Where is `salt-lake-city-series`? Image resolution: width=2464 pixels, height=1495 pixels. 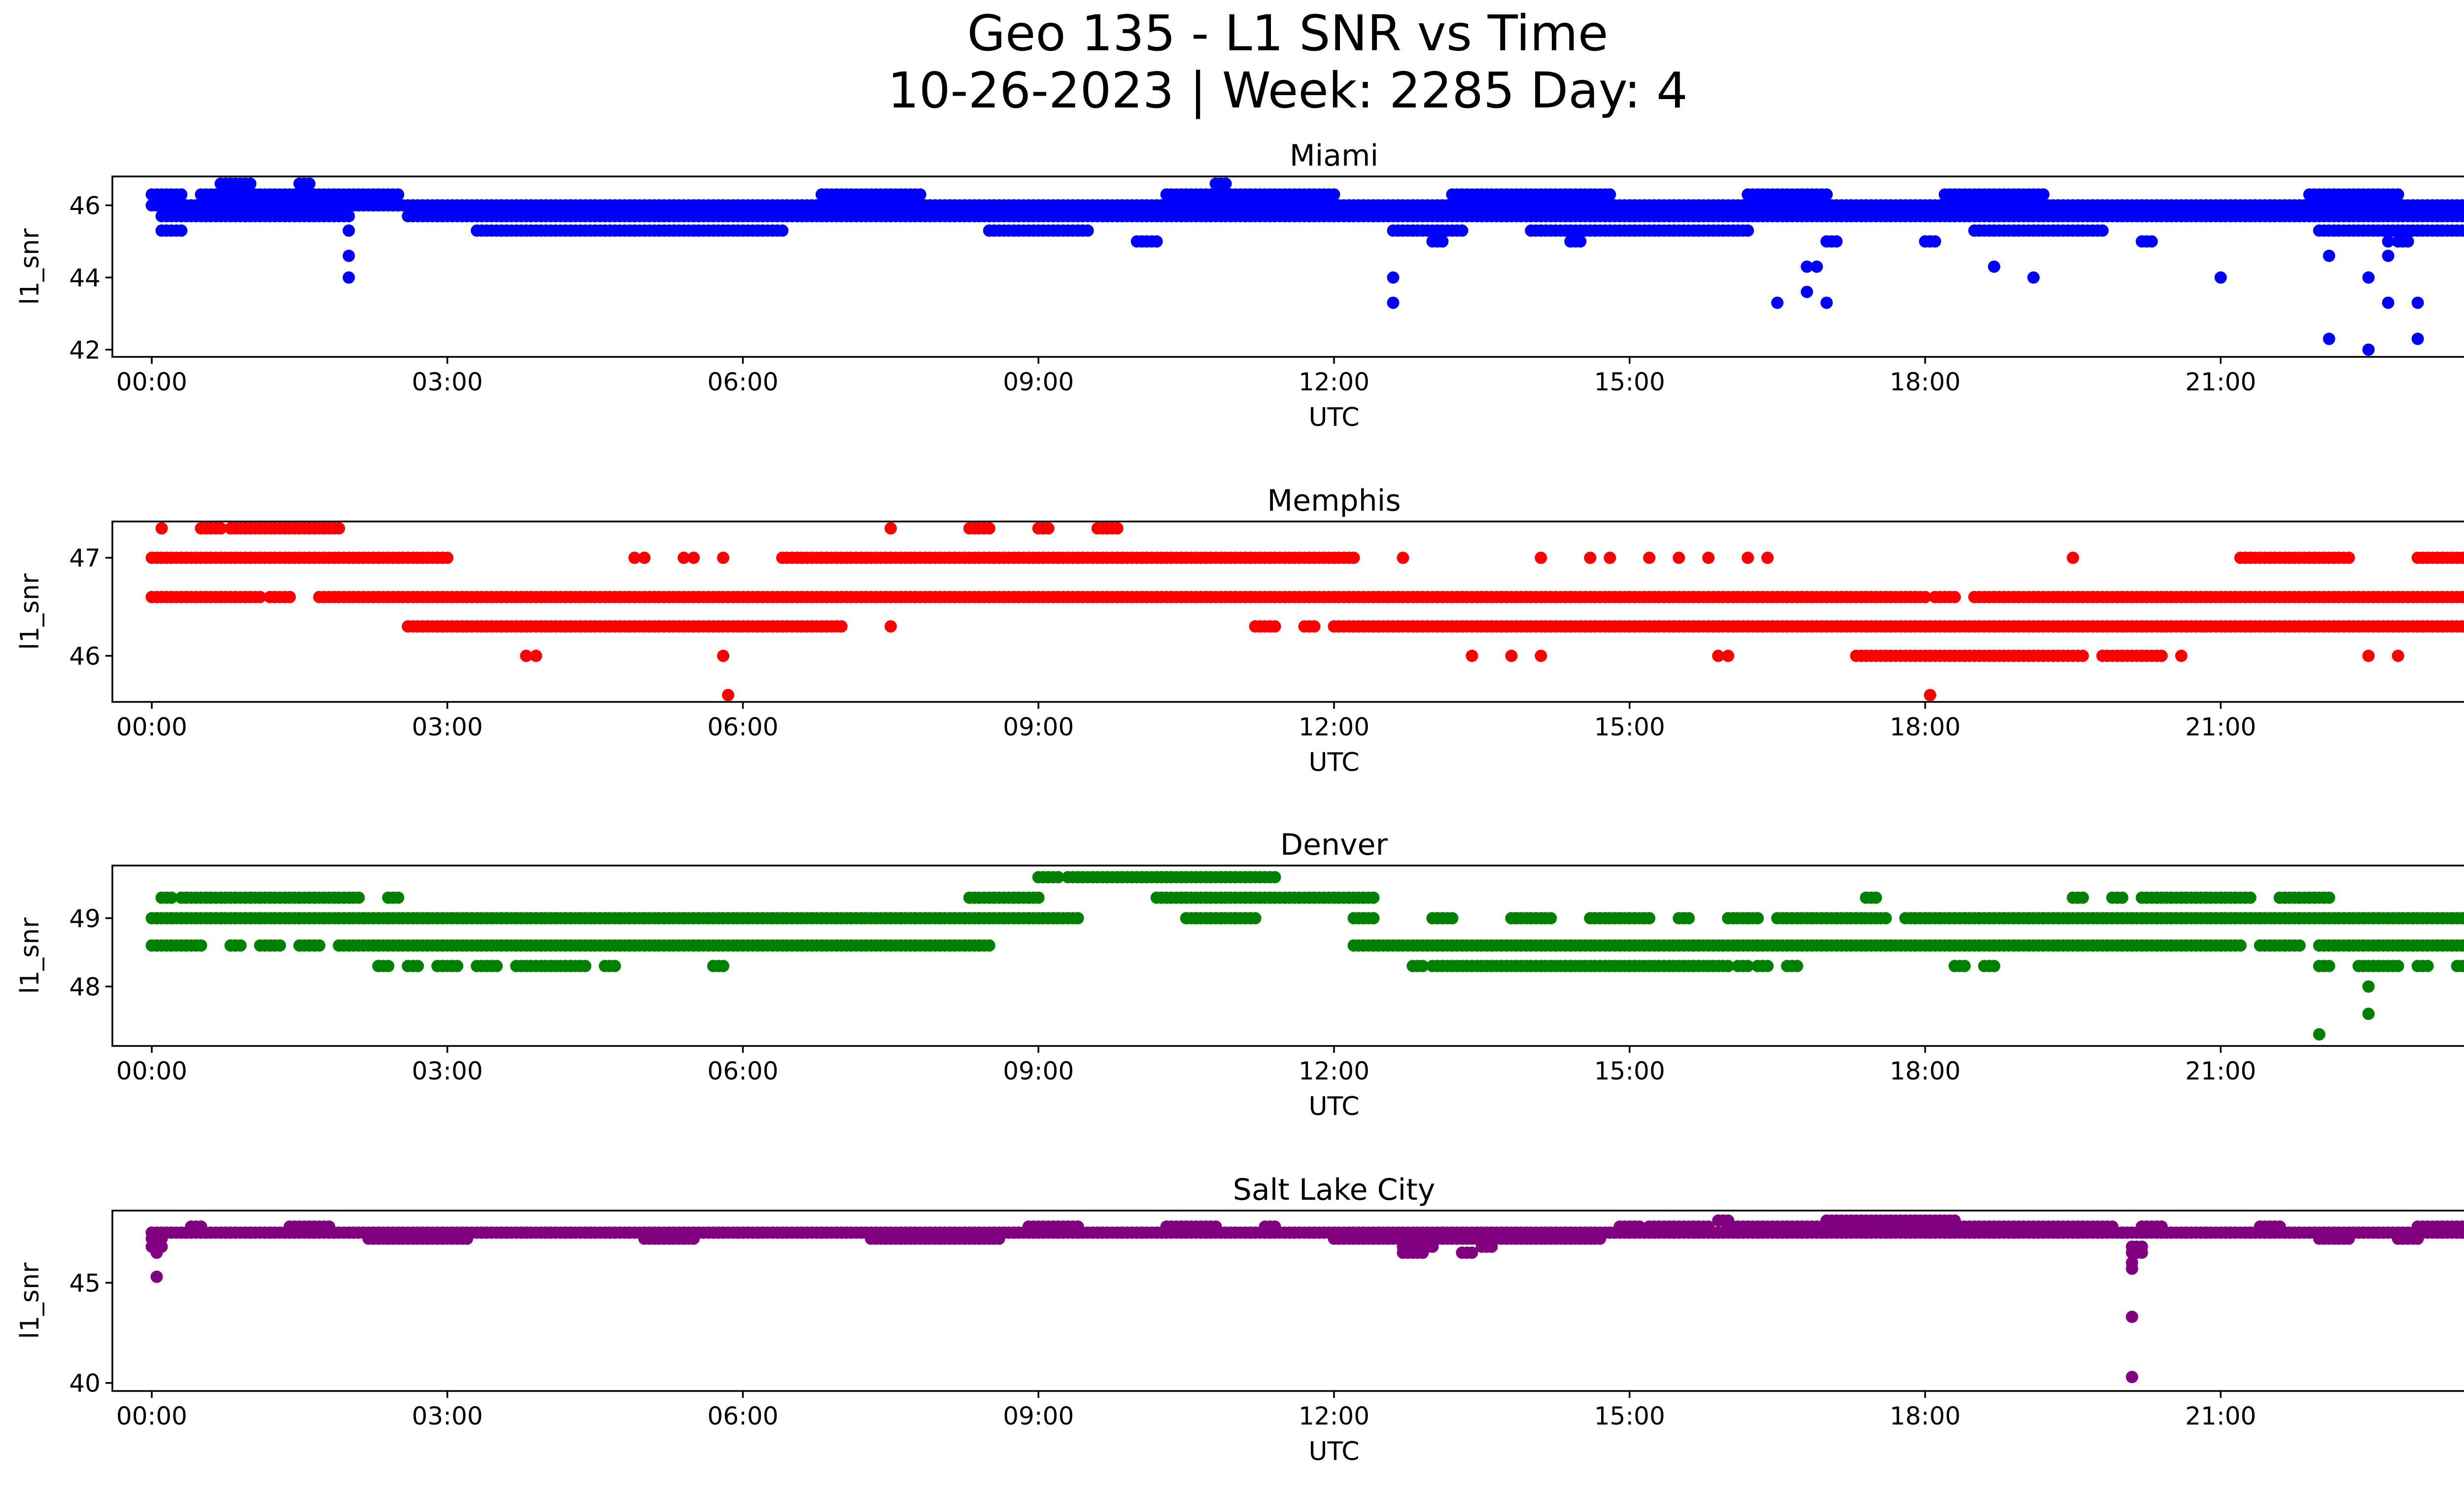 salt-lake-city-series is located at coordinates (1304, 1298).